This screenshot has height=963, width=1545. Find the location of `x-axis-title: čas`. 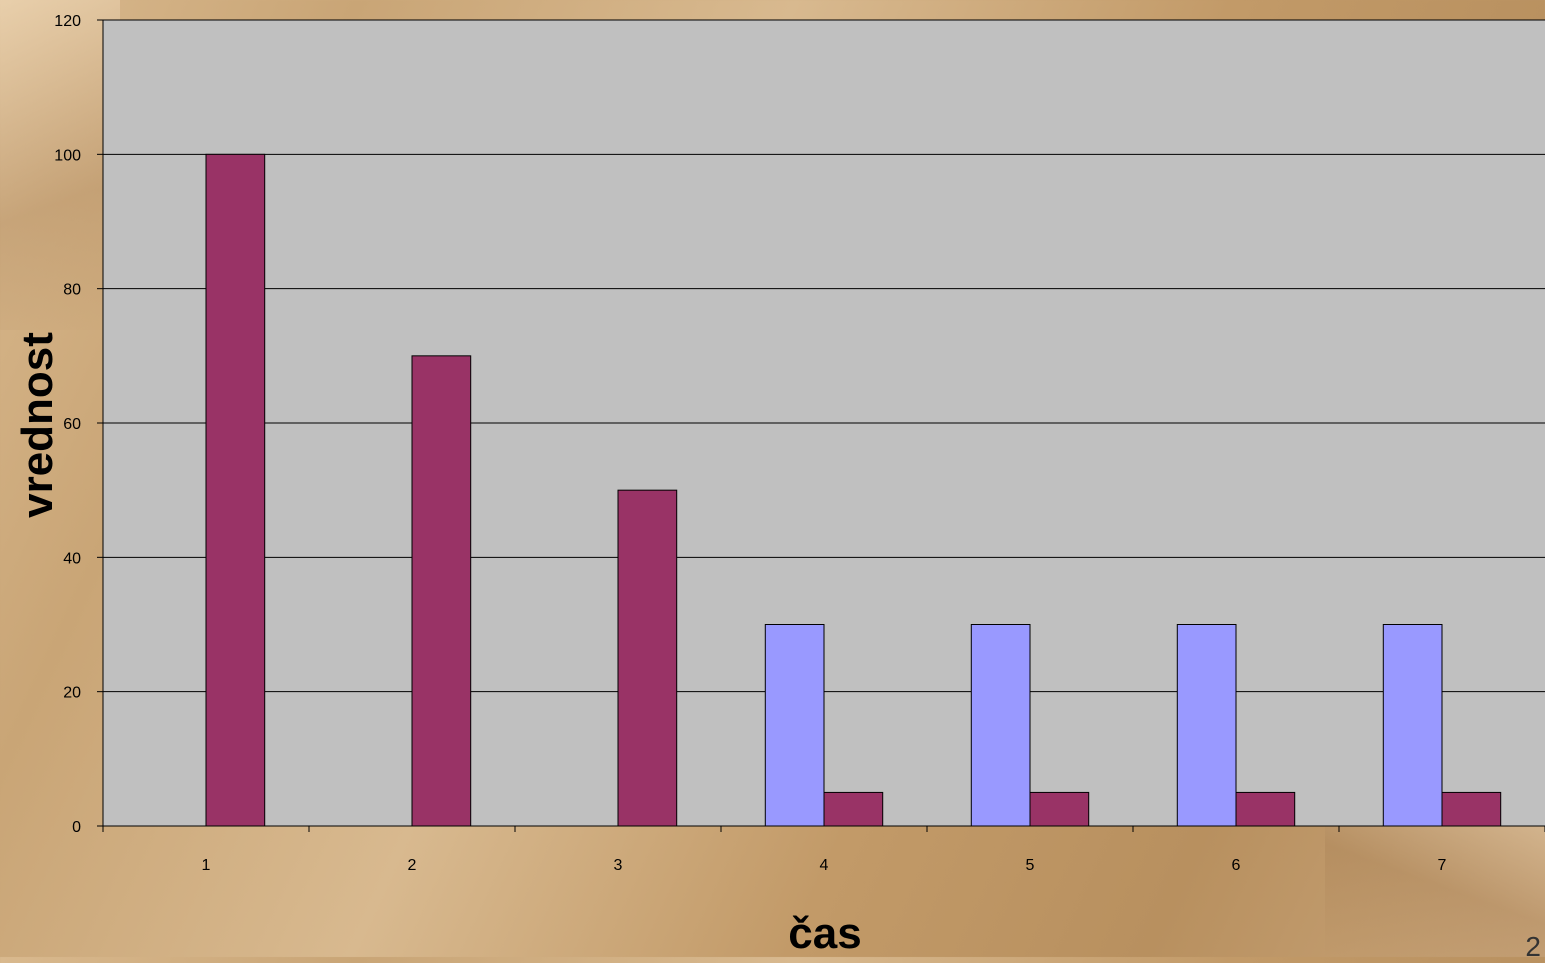

x-axis-title: čas is located at coordinates (824, 933).